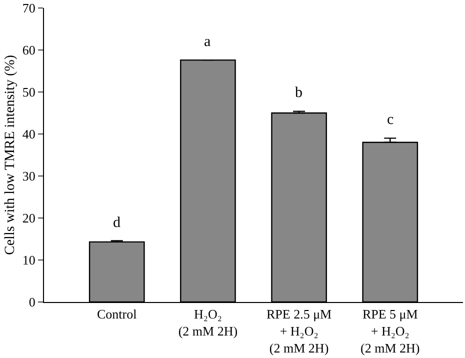 The height and width of the screenshot is (358, 465). Describe the element at coordinates (390, 120) in the screenshot. I see `annotation: c` at that location.